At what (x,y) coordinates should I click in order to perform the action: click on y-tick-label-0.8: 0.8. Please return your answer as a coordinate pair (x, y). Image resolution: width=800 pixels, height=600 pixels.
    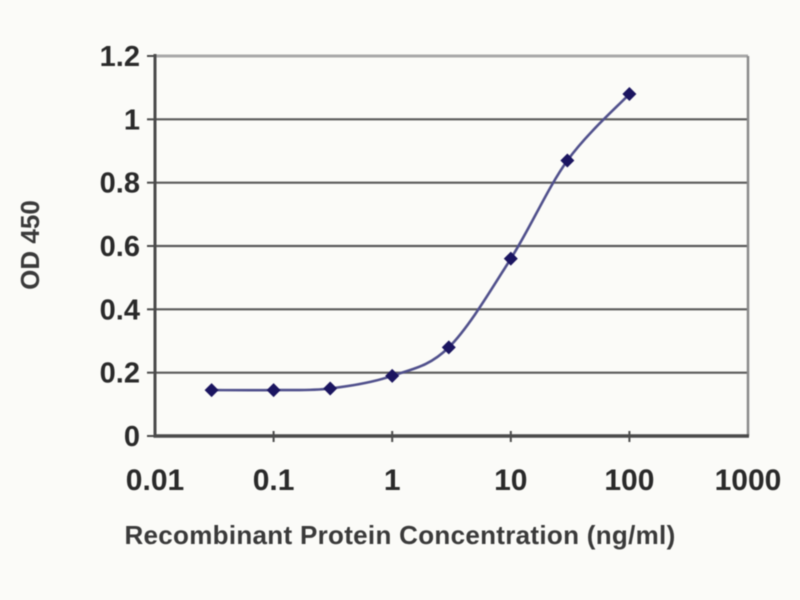
    Looking at the image, I should click on (120, 184).